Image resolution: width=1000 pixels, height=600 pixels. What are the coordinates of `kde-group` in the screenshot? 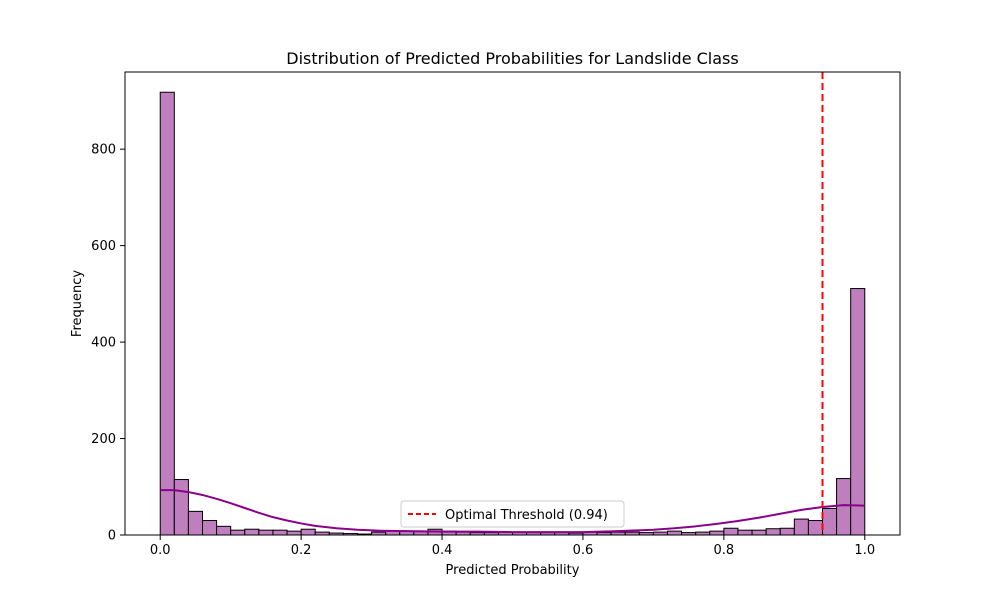 It's located at (512, 511).